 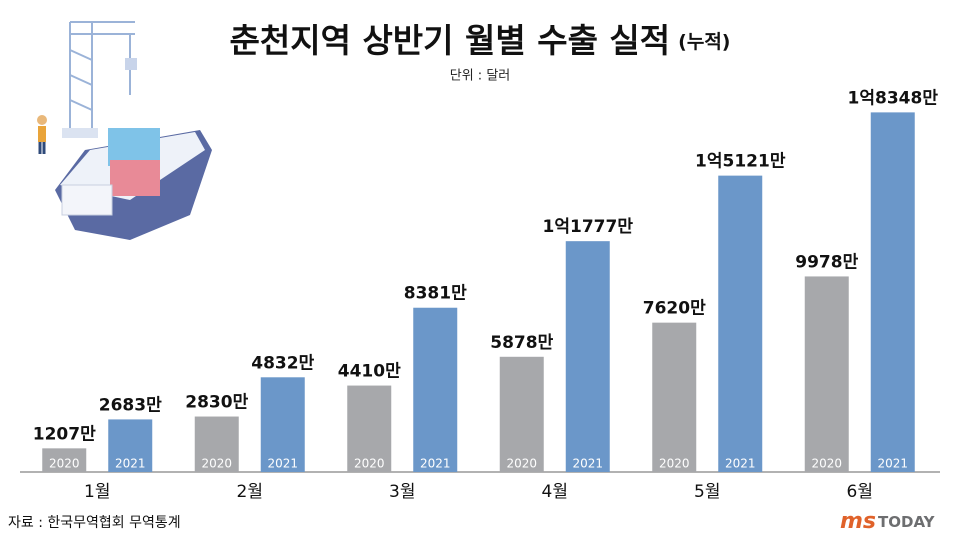 I want to click on value-label: 1억5121만, so click(x=740, y=162).